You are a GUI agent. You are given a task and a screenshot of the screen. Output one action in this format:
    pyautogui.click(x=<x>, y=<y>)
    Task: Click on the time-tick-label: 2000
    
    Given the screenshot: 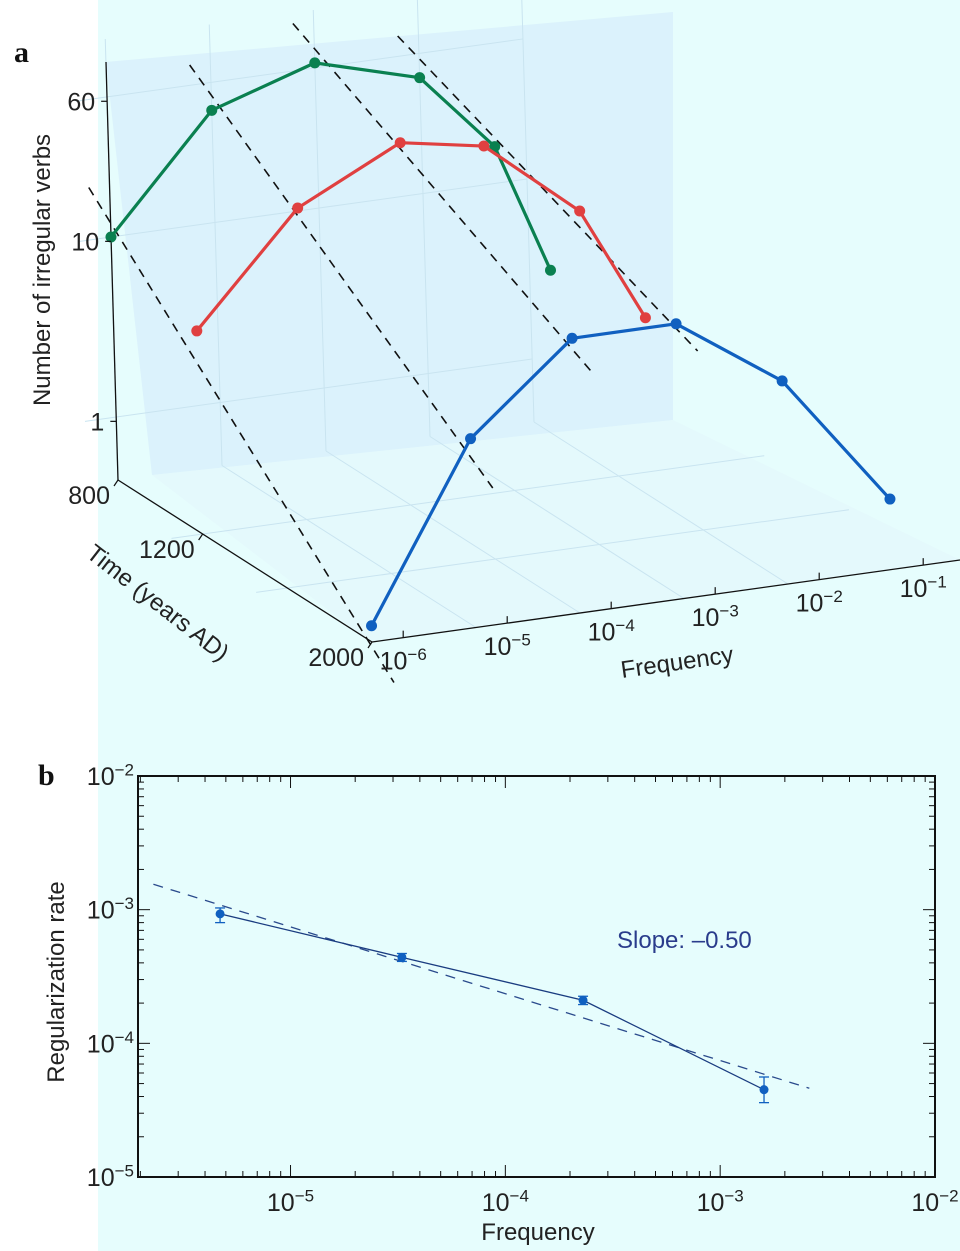 What is the action you would take?
    pyautogui.click(x=336, y=658)
    